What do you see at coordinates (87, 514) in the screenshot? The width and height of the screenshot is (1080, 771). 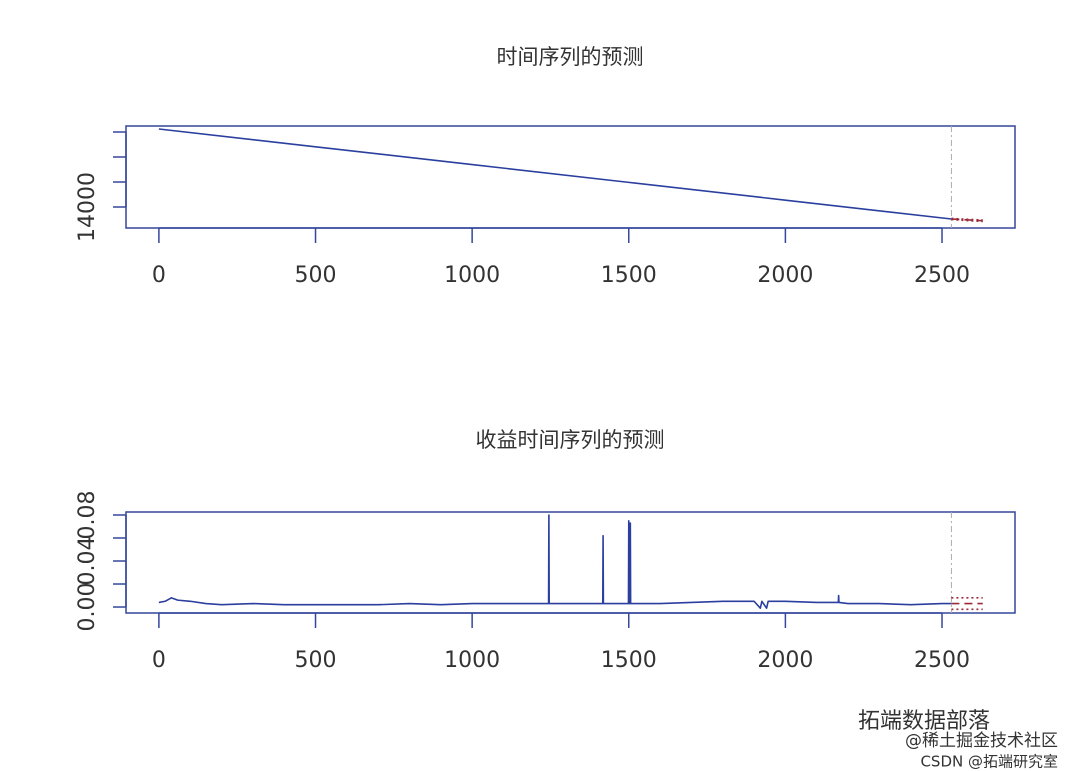 I see `y-tick-label: 0.08` at bounding box center [87, 514].